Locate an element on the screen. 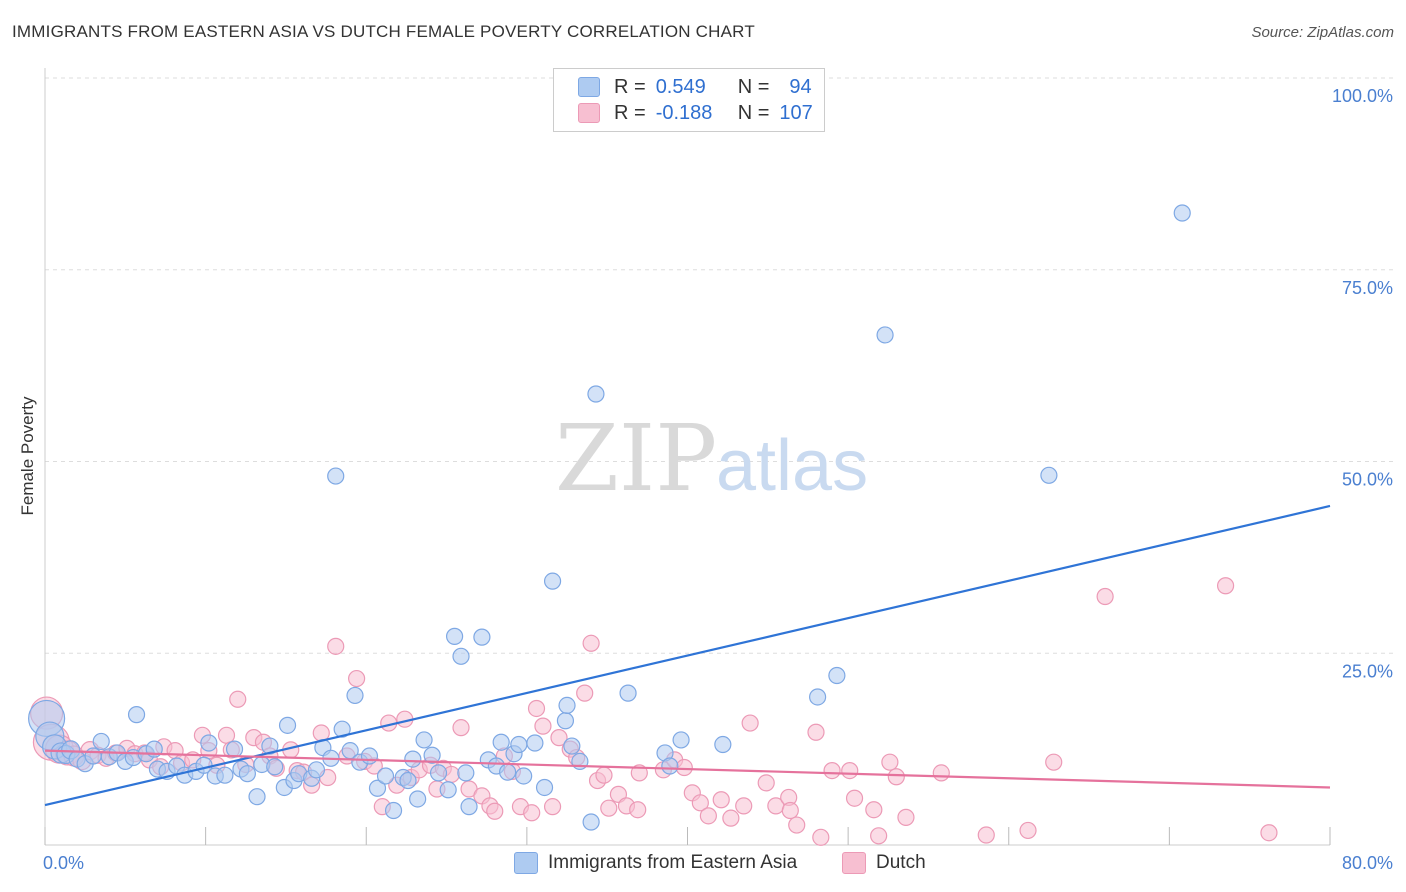 The width and height of the screenshot is (1406, 892). legend-r-value: 0.549 is located at coordinates (680, 86).